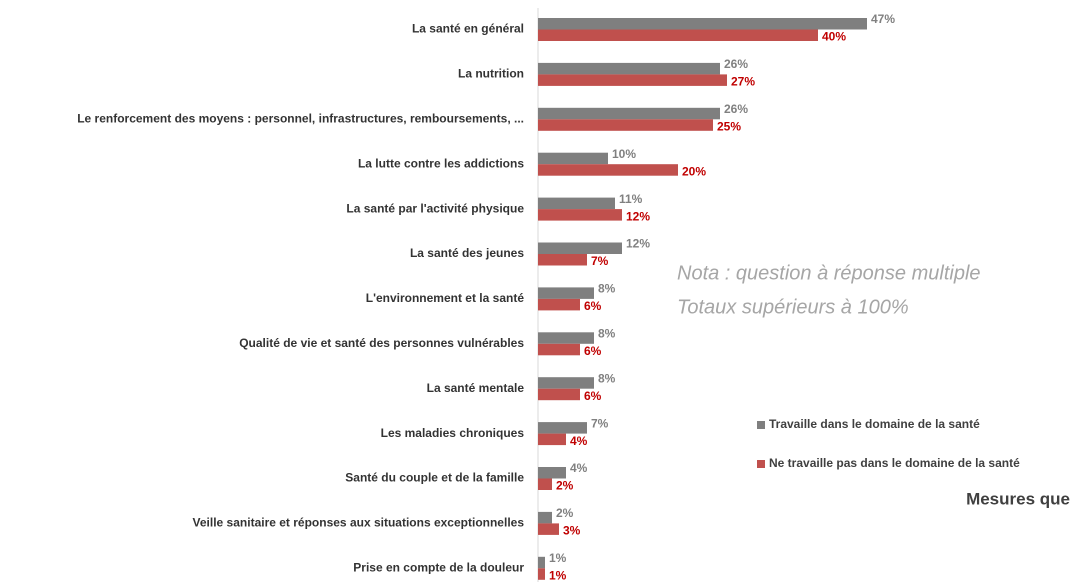 The height and width of the screenshot is (587, 1073). Describe the element at coordinates (438, 567) in the screenshot. I see `category-label: Prise en compte de la douleur` at that location.